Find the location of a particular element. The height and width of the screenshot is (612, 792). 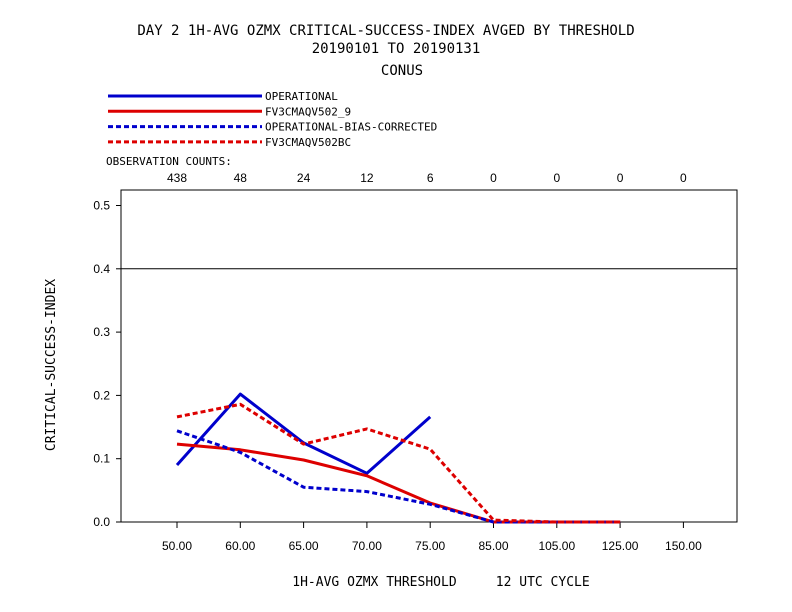

y-axis-label: CRITICAL-SUCCESS-INDEX is located at coordinates (51, 365).